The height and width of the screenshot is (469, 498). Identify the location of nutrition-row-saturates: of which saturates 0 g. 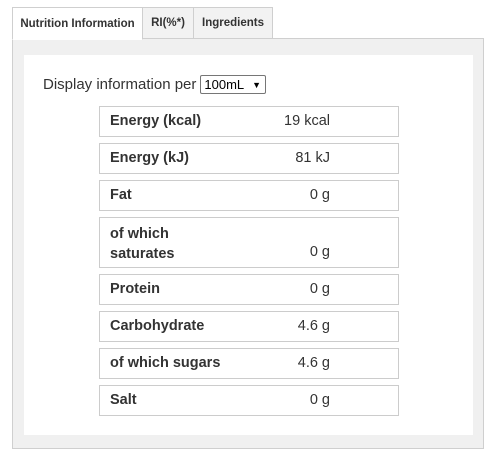
(249, 242).